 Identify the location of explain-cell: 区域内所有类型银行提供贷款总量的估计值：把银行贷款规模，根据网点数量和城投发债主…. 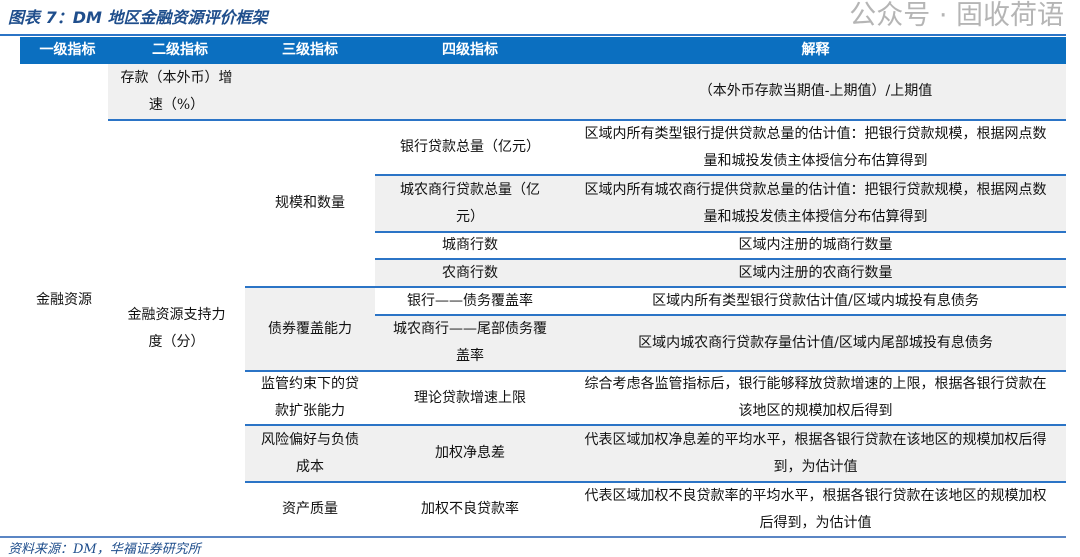
(815, 146).